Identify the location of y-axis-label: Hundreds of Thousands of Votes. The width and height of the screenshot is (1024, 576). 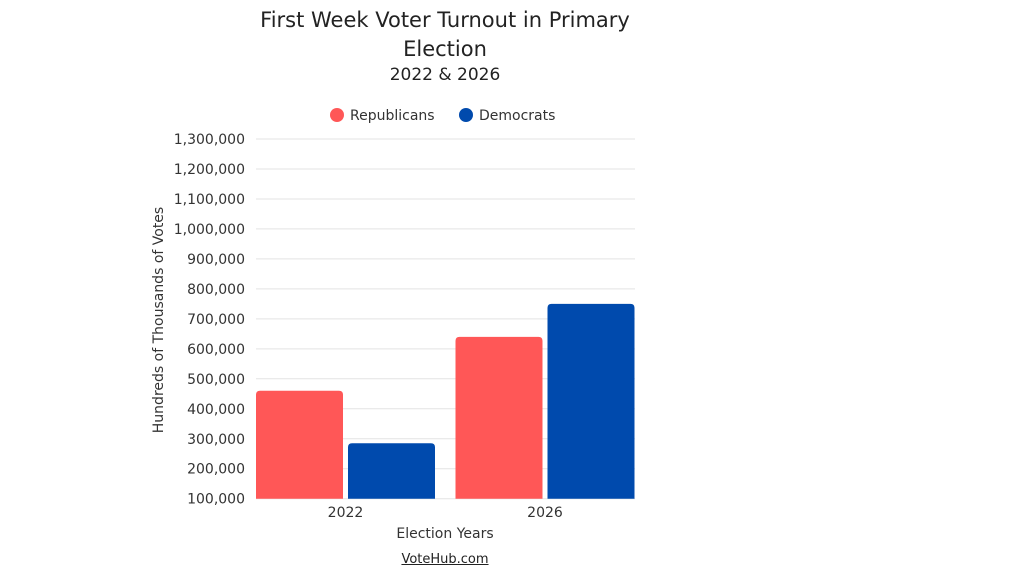
(159, 320).